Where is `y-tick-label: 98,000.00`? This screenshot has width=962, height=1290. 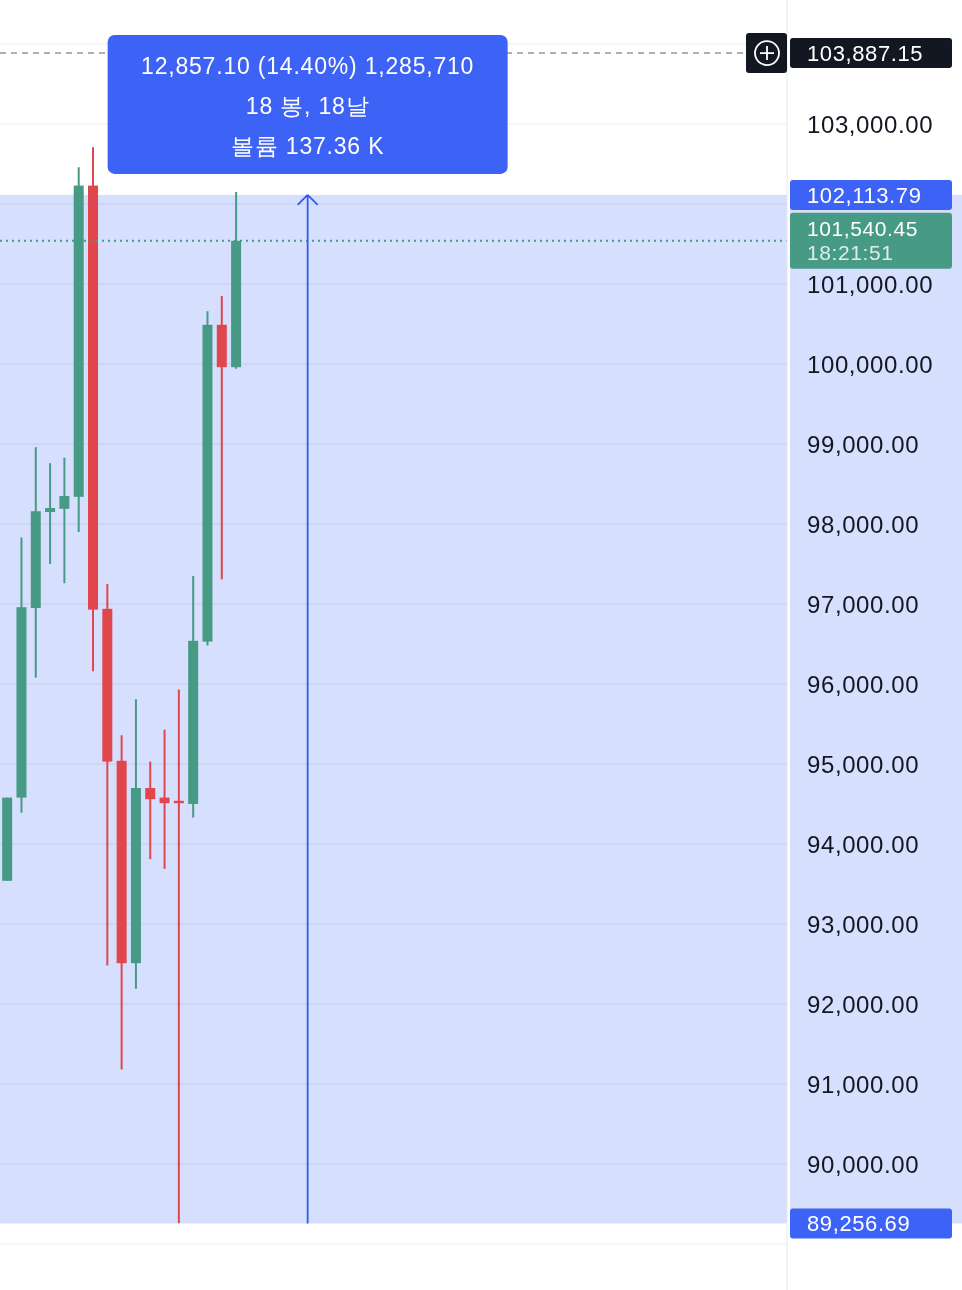
y-tick-label: 98,000.00 is located at coordinates (863, 524).